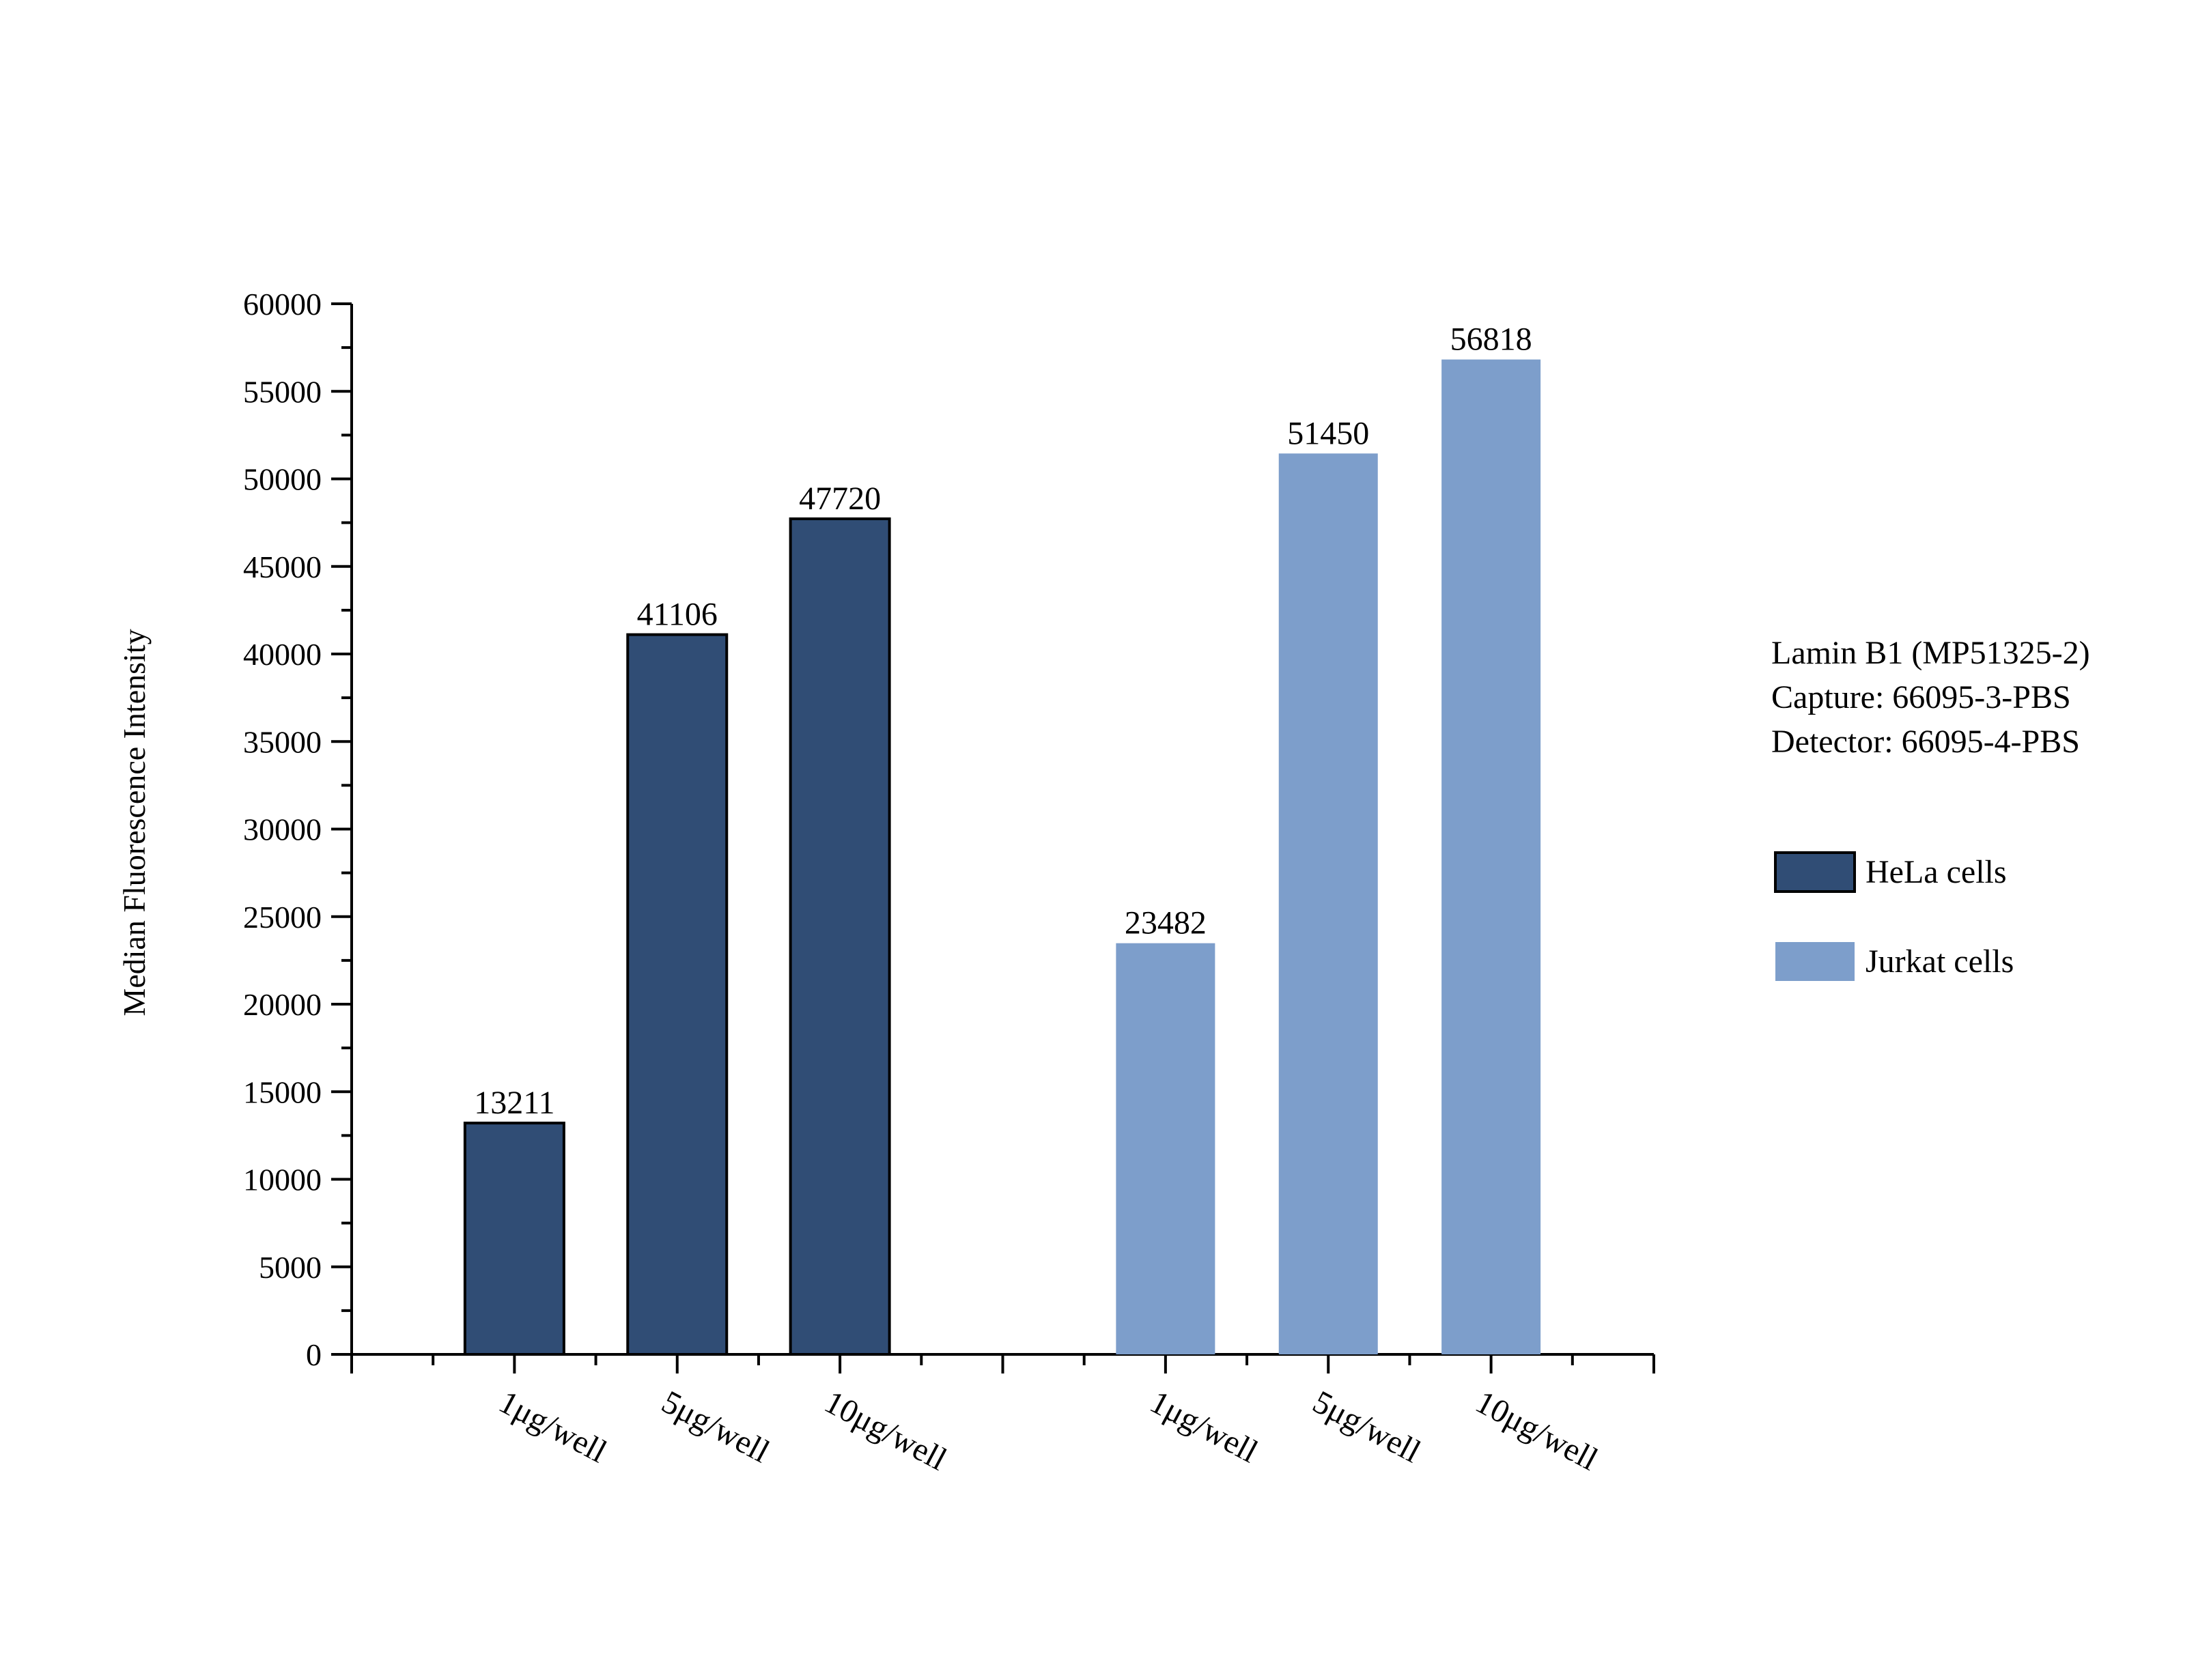 This screenshot has width=2196, height=1680. Describe the element at coordinates (282, 479) in the screenshot. I see `y-tick-label: 50000` at that location.